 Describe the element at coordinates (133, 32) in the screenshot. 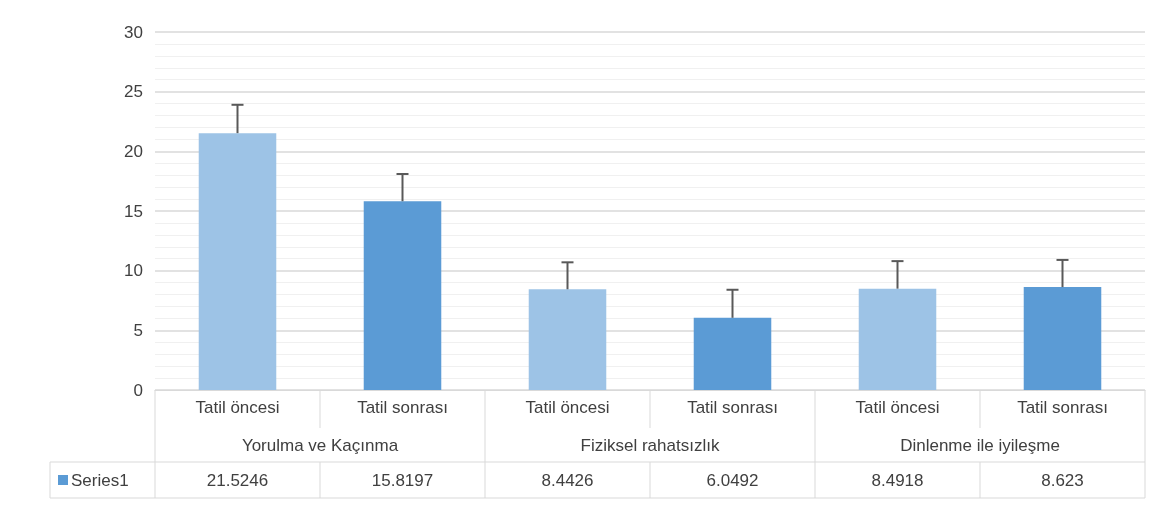

I see `y-tick-label: 30` at that location.